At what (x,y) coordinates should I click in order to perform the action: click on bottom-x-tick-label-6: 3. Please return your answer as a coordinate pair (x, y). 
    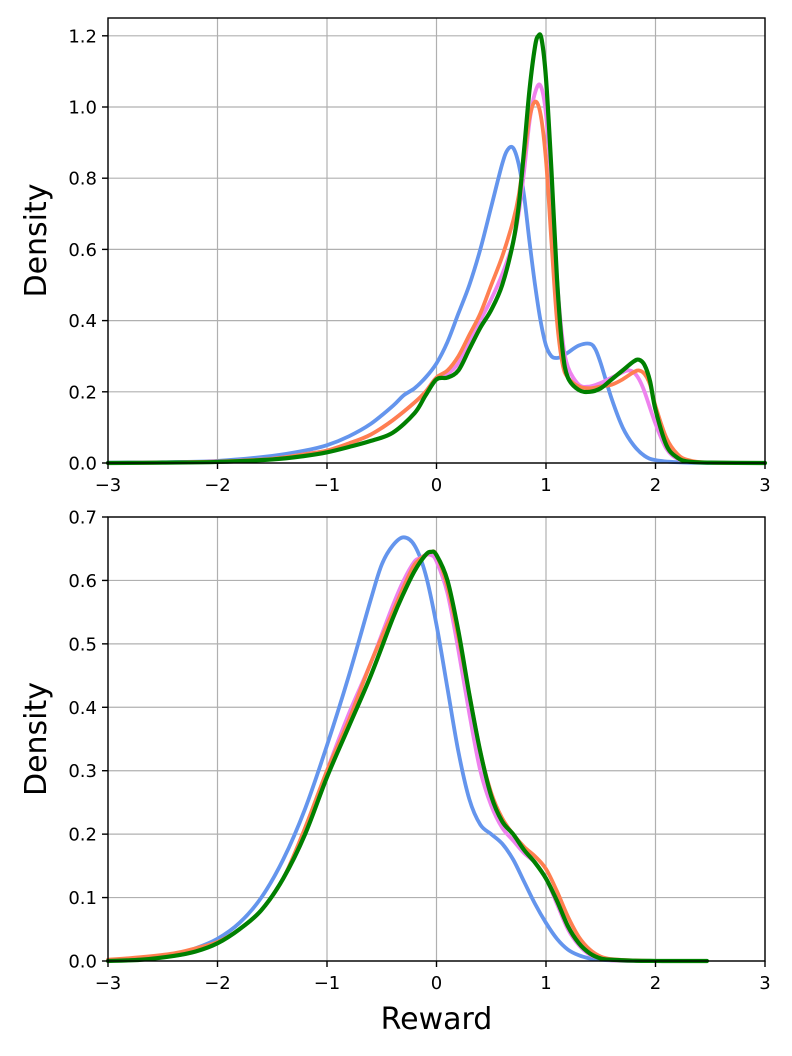
    Looking at the image, I should click on (764, 983).